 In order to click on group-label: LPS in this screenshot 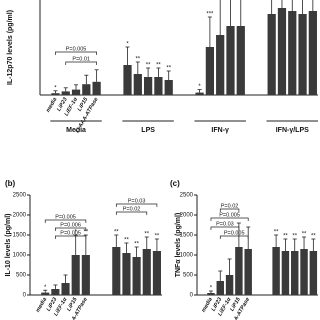, I will do `click(148, 130)`.